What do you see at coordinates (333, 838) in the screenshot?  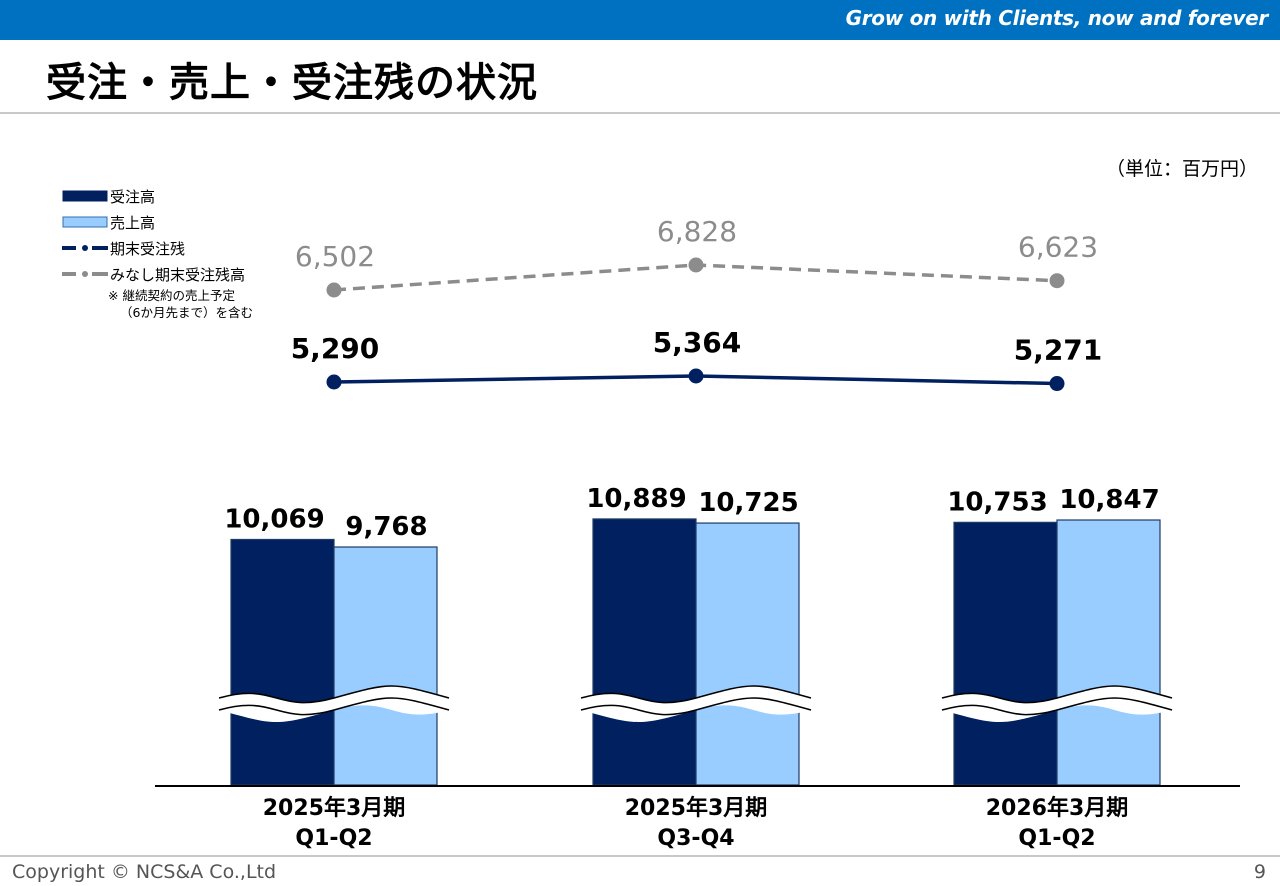 I see `x-tick-label-0-period: Q1-Q2` at bounding box center [333, 838].